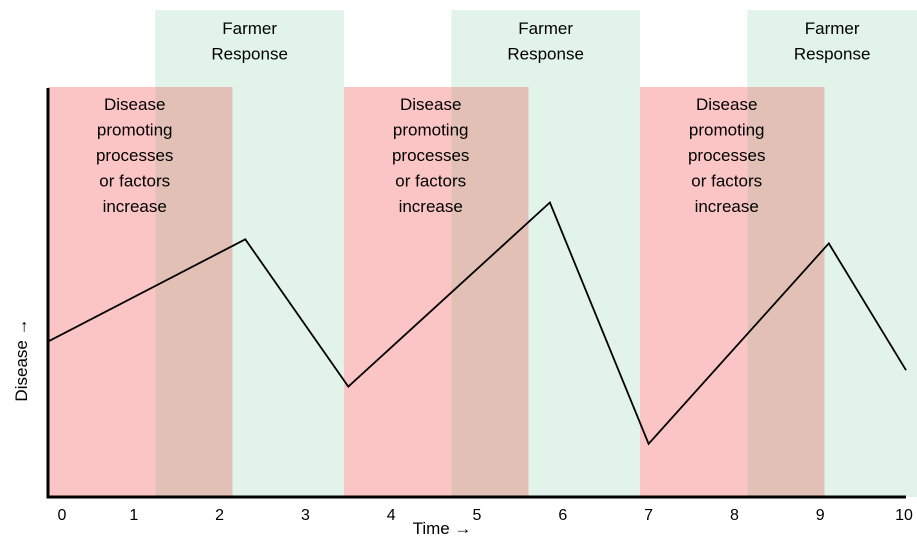 The height and width of the screenshot is (538, 917). What do you see at coordinates (648, 515) in the screenshot?
I see `x-tick-label: 7` at bounding box center [648, 515].